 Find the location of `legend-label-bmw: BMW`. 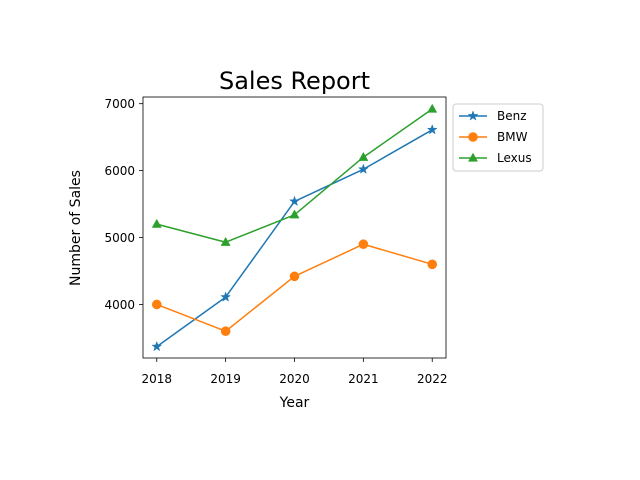

legend-label-bmw: BMW is located at coordinates (512, 137).